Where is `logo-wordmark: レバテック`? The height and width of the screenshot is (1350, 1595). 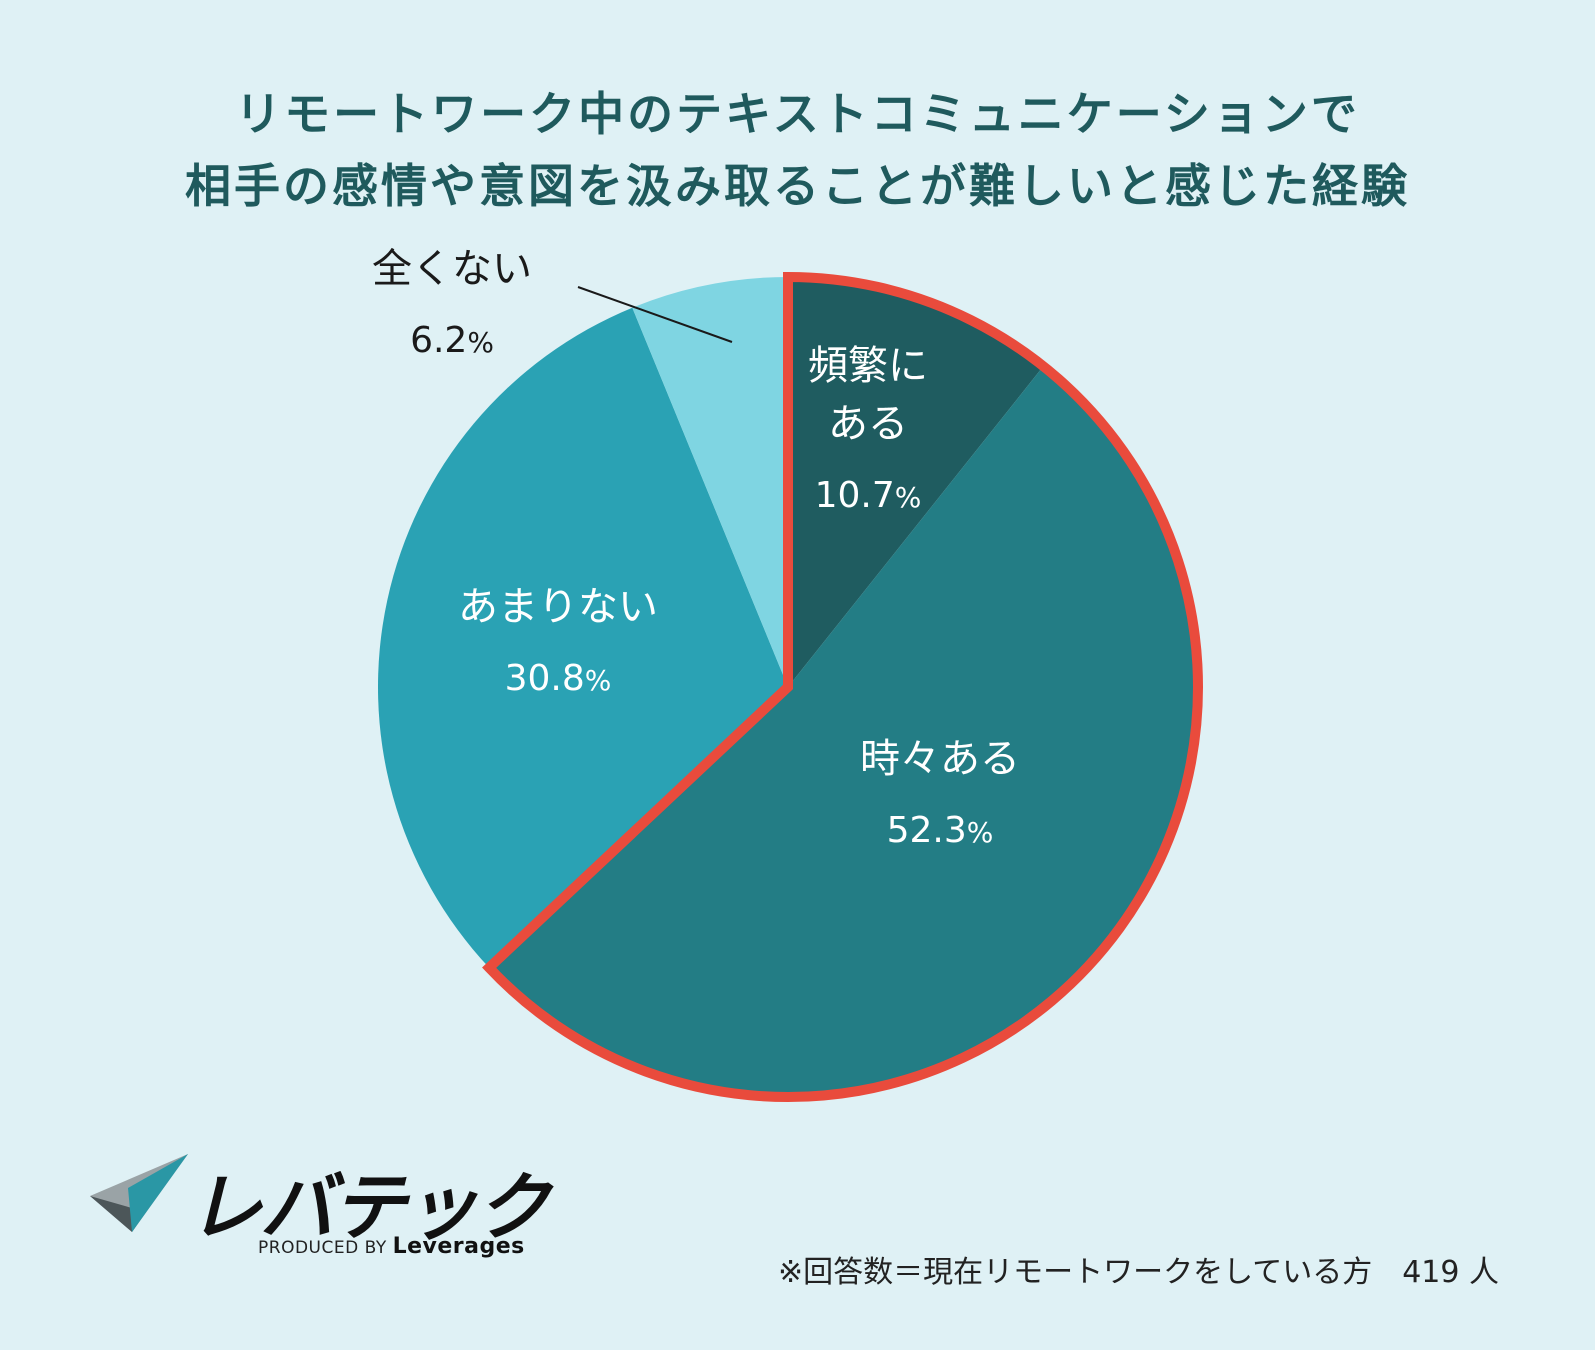
logo-wordmark: レバテック is located at coordinates (369, 1208).